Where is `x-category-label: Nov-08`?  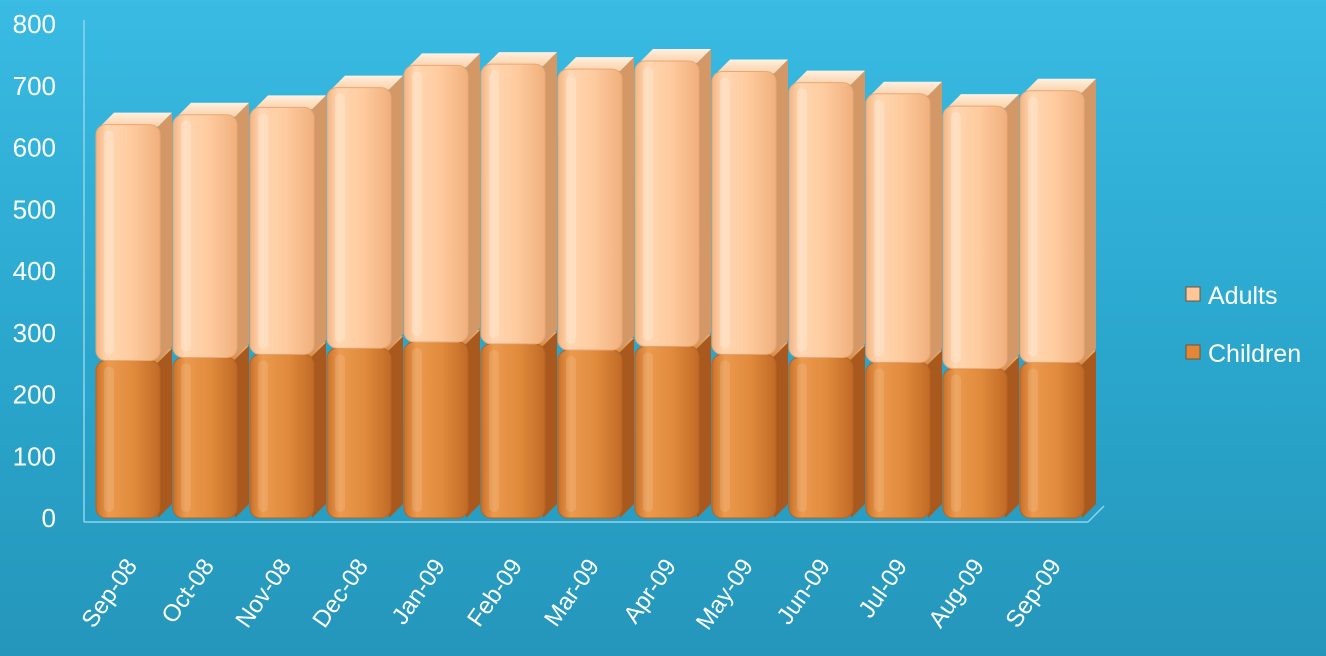
x-category-label: Nov-08 is located at coordinates (263, 593).